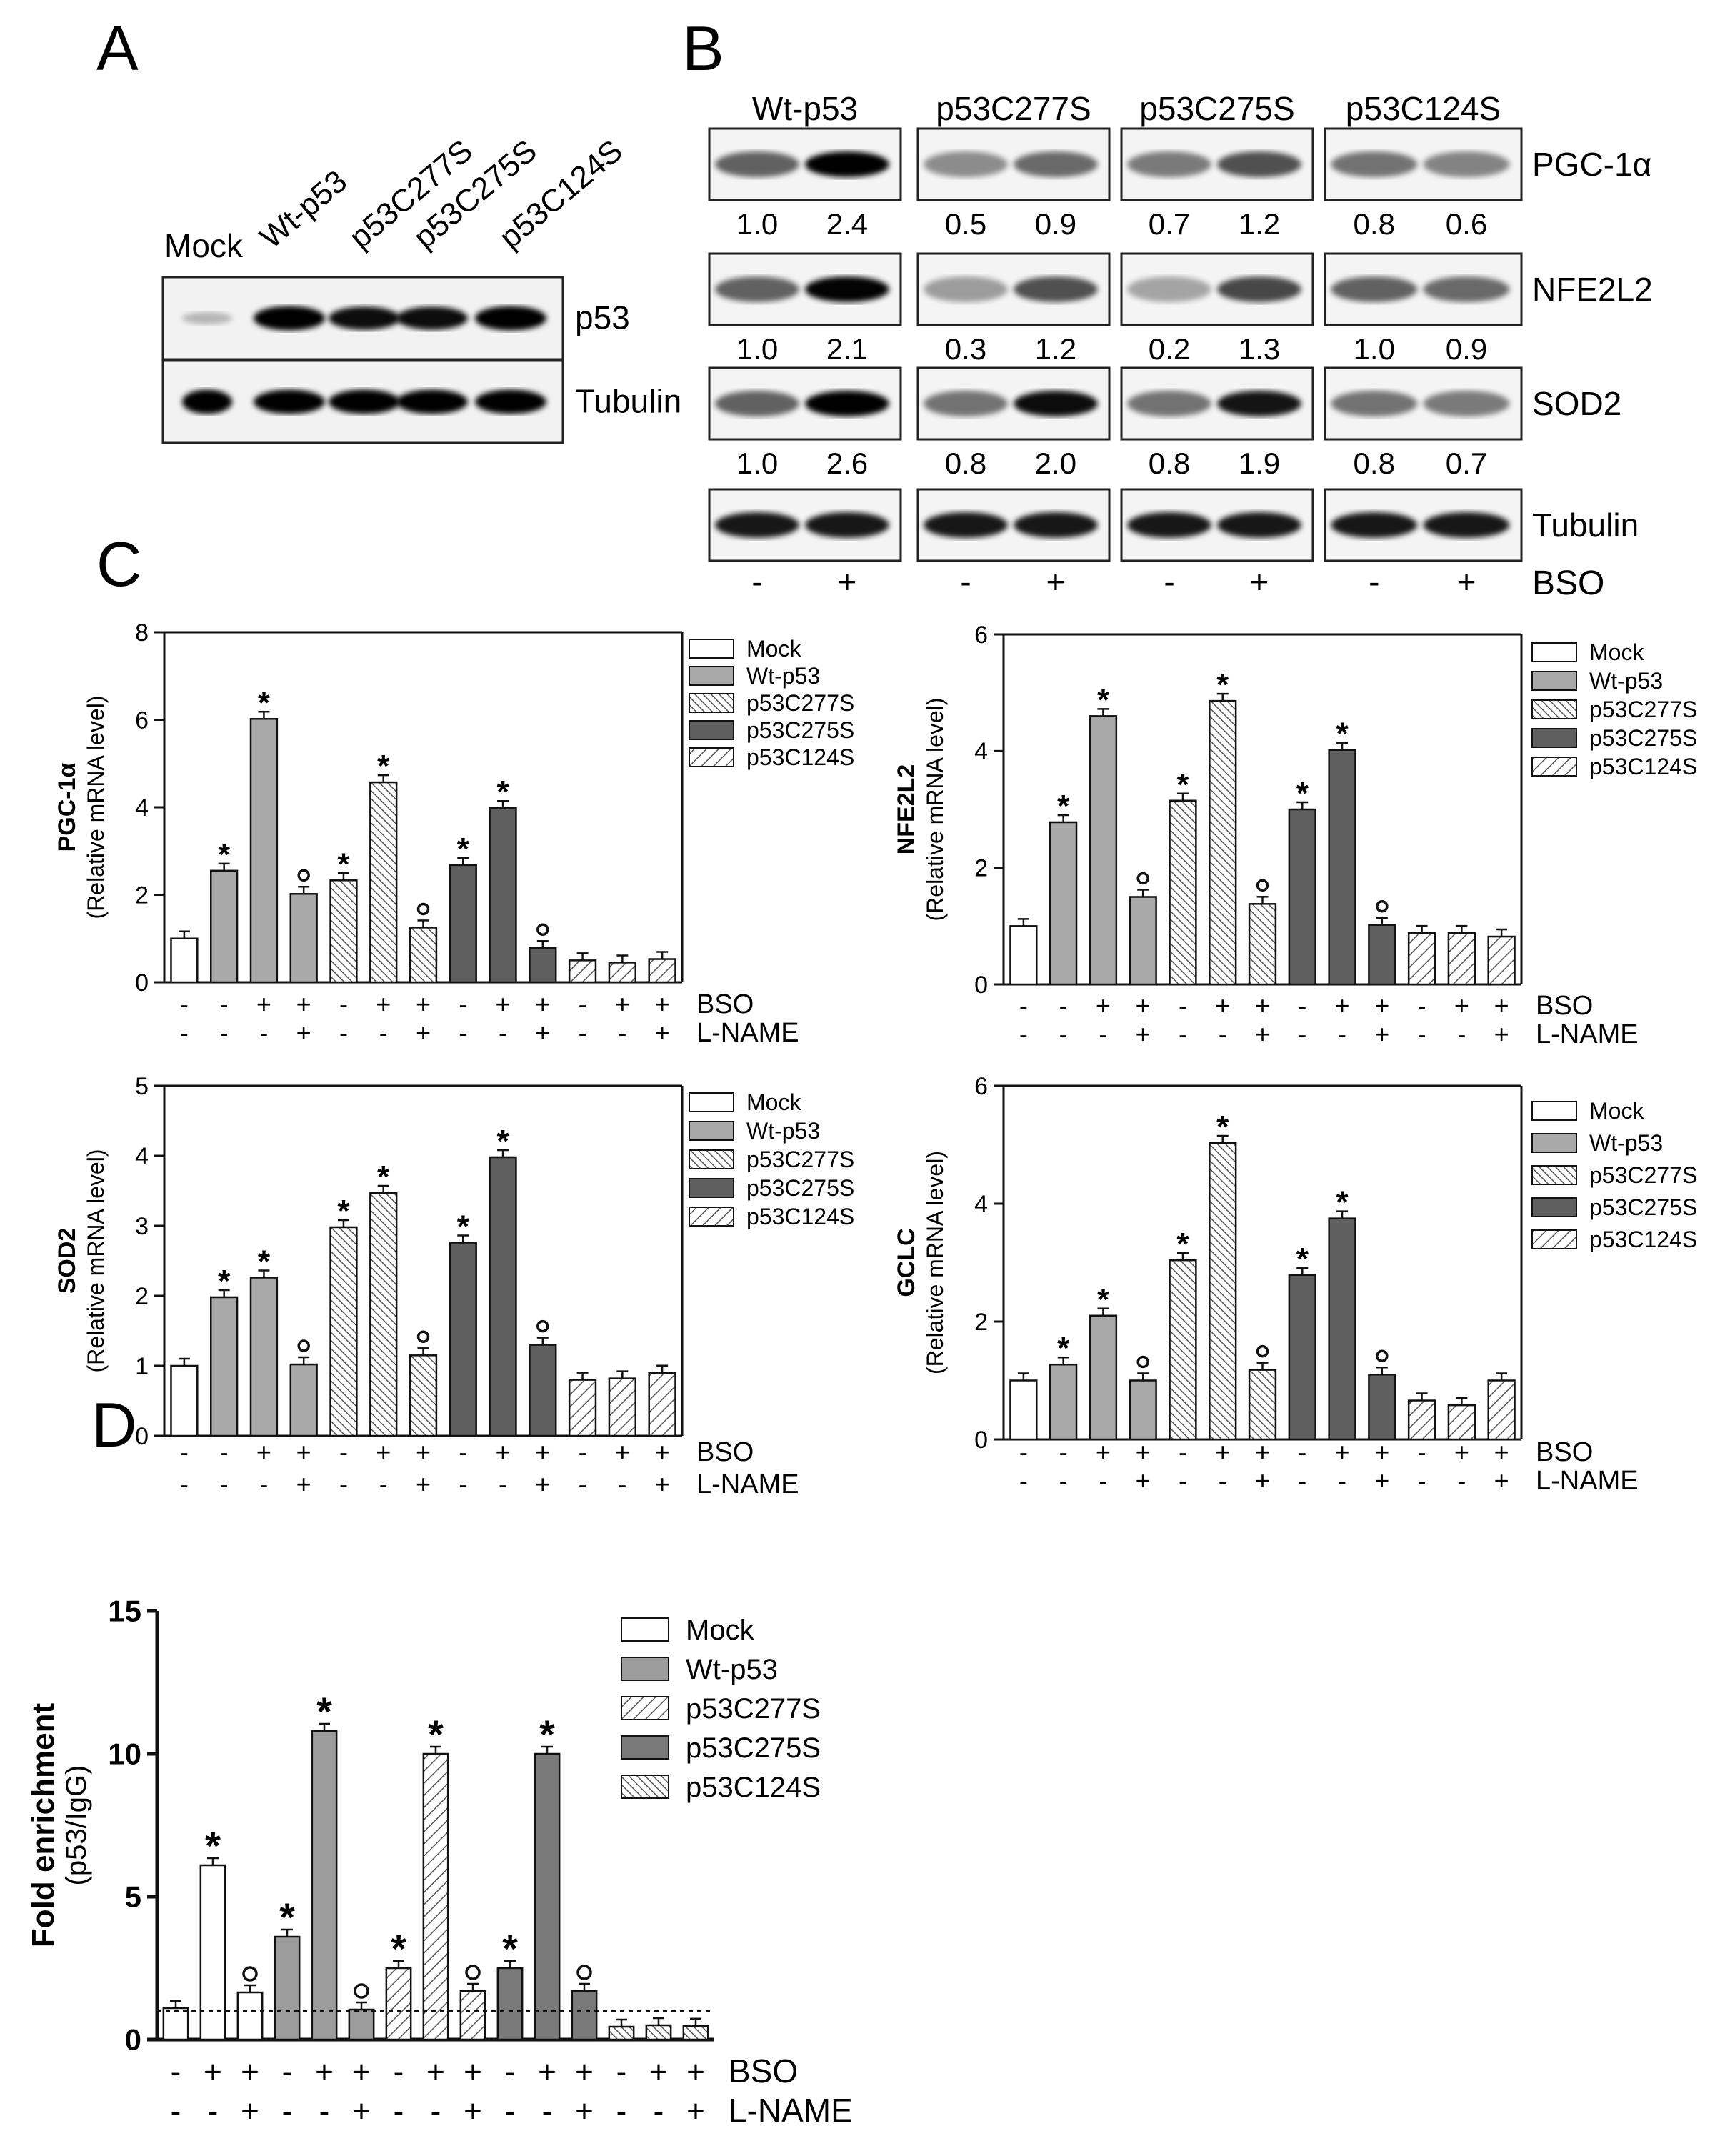 This screenshot has width=1725, height=2156. I want to click on band-density-value: 0.6, so click(1466, 224).